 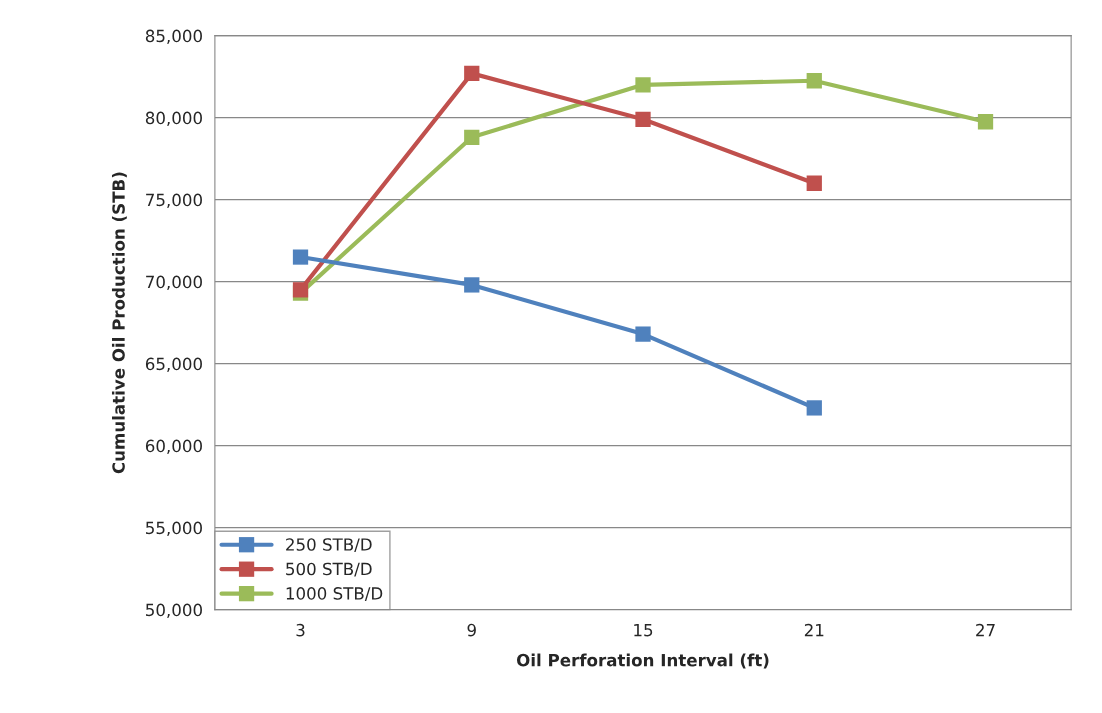 I want to click on y-tick-label: 80,000, so click(x=173, y=118).